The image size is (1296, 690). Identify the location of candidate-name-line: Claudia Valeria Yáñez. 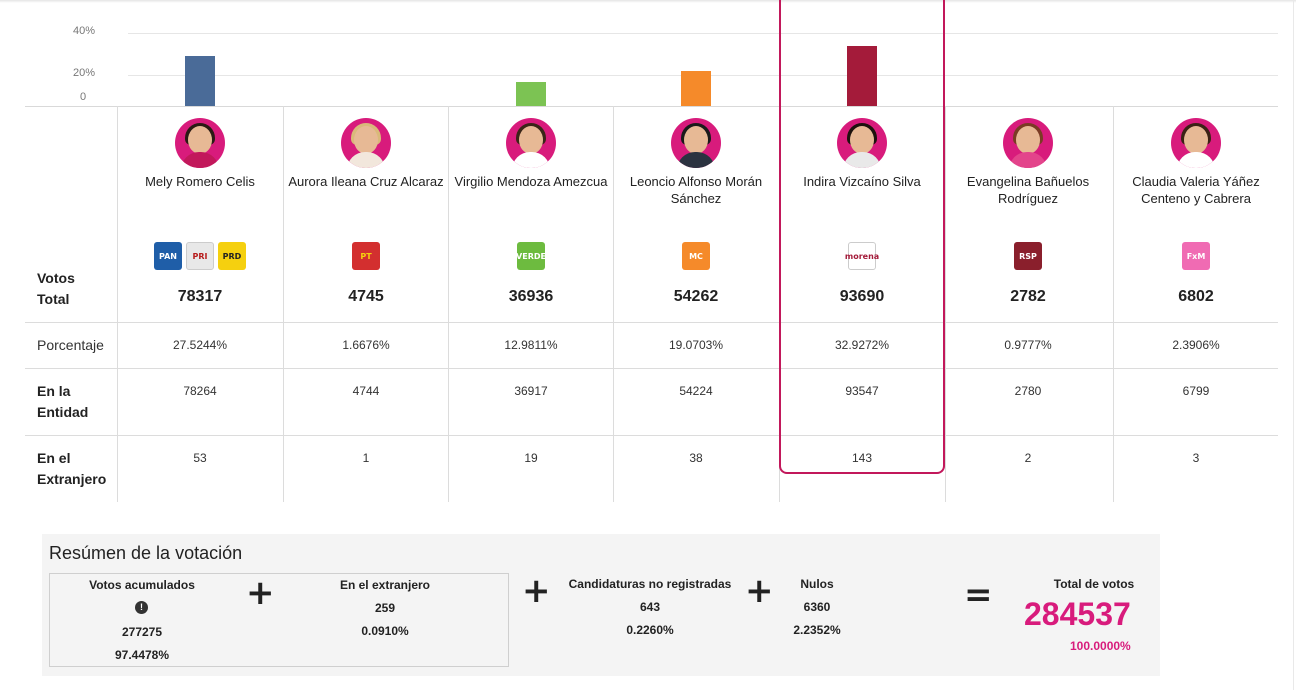
(1196, 181).